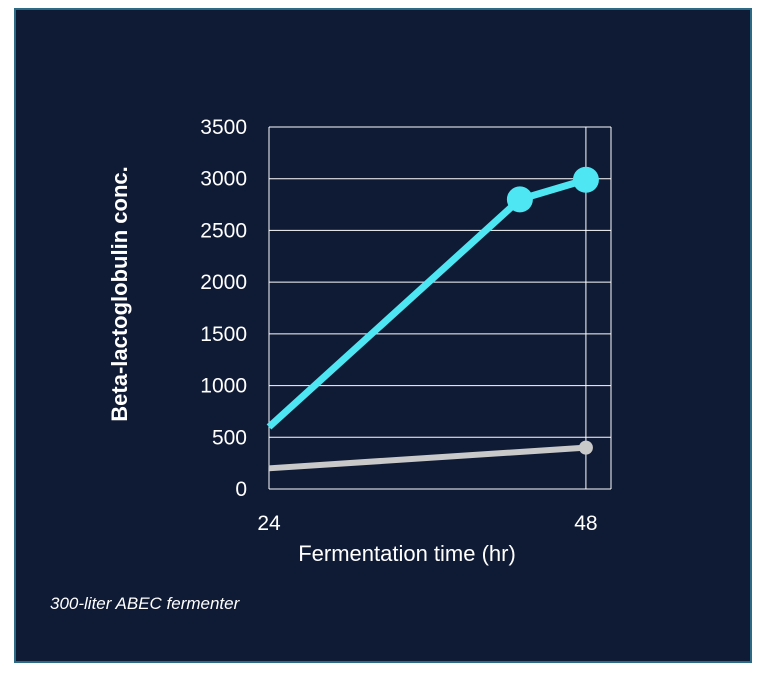 The height and width of the screenshot is (678, 768). What do you see at coordinates (223, 334) in the screenshot?
I see `y-tick-label: 1500` at bounding box center [223, 334].